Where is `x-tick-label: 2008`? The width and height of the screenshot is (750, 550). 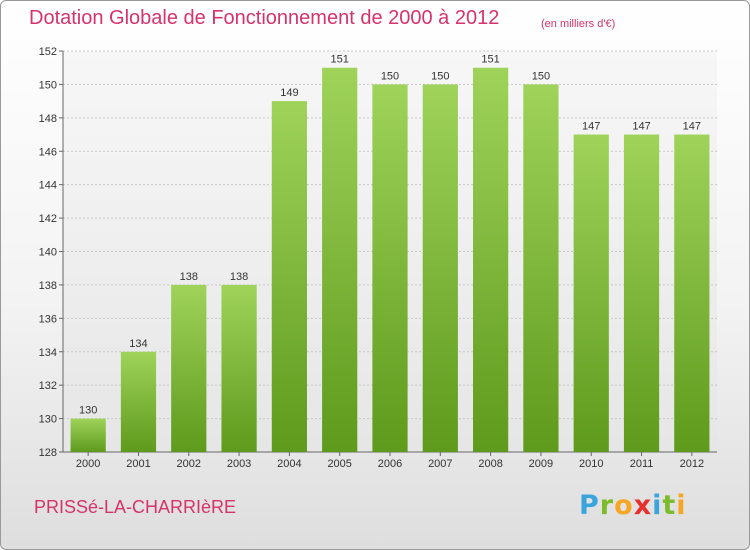 x-tick-label: 2008 is located at coordinates (490, 464).